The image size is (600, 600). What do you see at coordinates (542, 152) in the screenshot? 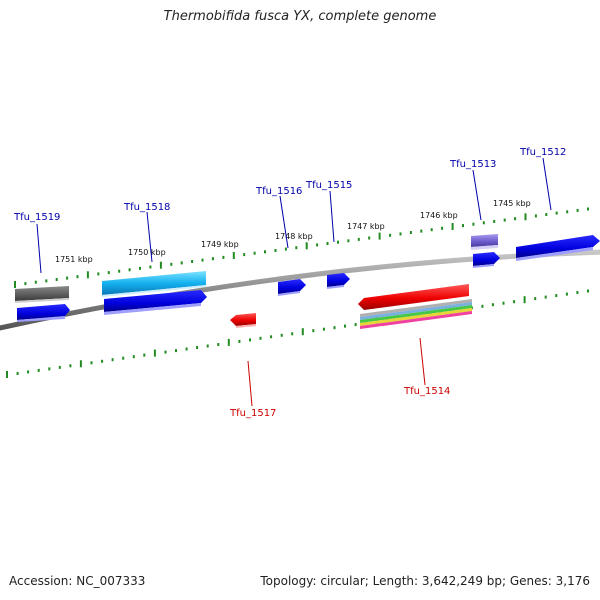
I see `gene-label-tfu-1512: Tfu_1512` at bounding box center [542, 152].